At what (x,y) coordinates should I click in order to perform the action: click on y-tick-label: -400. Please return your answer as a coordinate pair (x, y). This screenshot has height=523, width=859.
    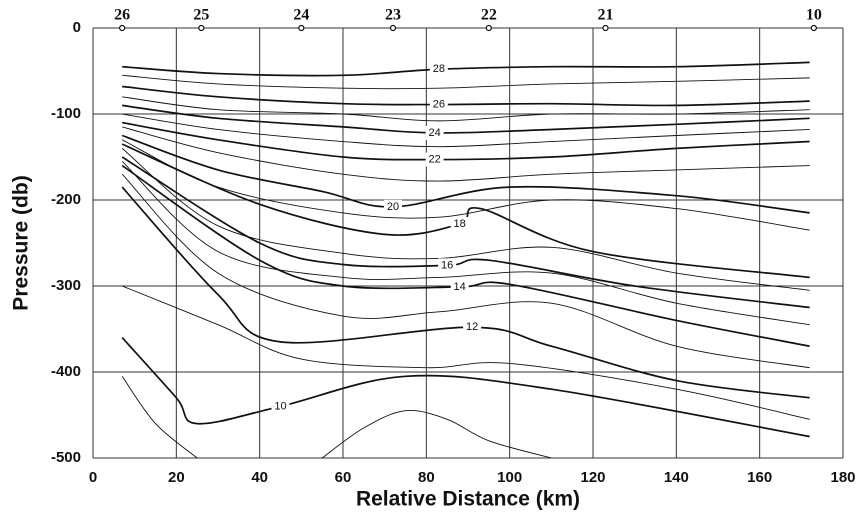
    Looking at the image, I should click on (66, 371).